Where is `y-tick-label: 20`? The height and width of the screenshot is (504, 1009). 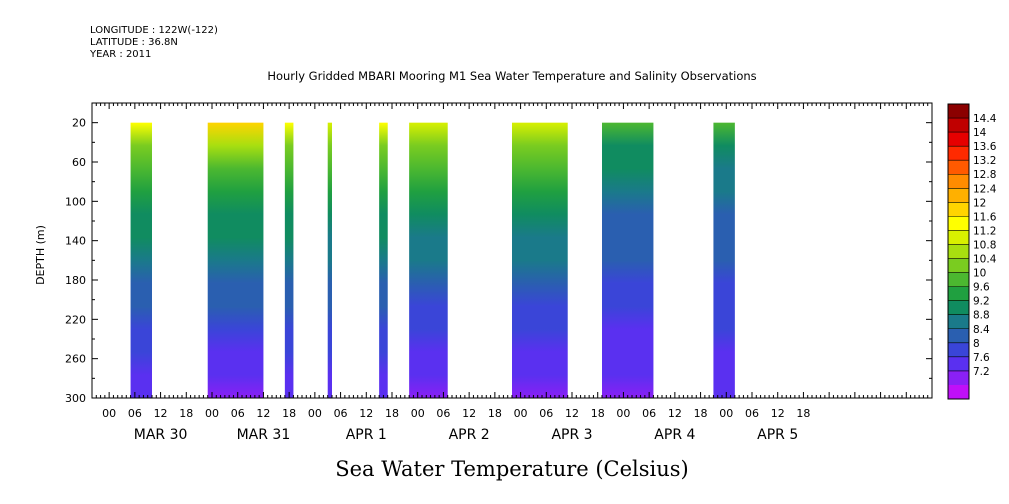
y-tick-label: 20 is located at coordinates (79, 123).